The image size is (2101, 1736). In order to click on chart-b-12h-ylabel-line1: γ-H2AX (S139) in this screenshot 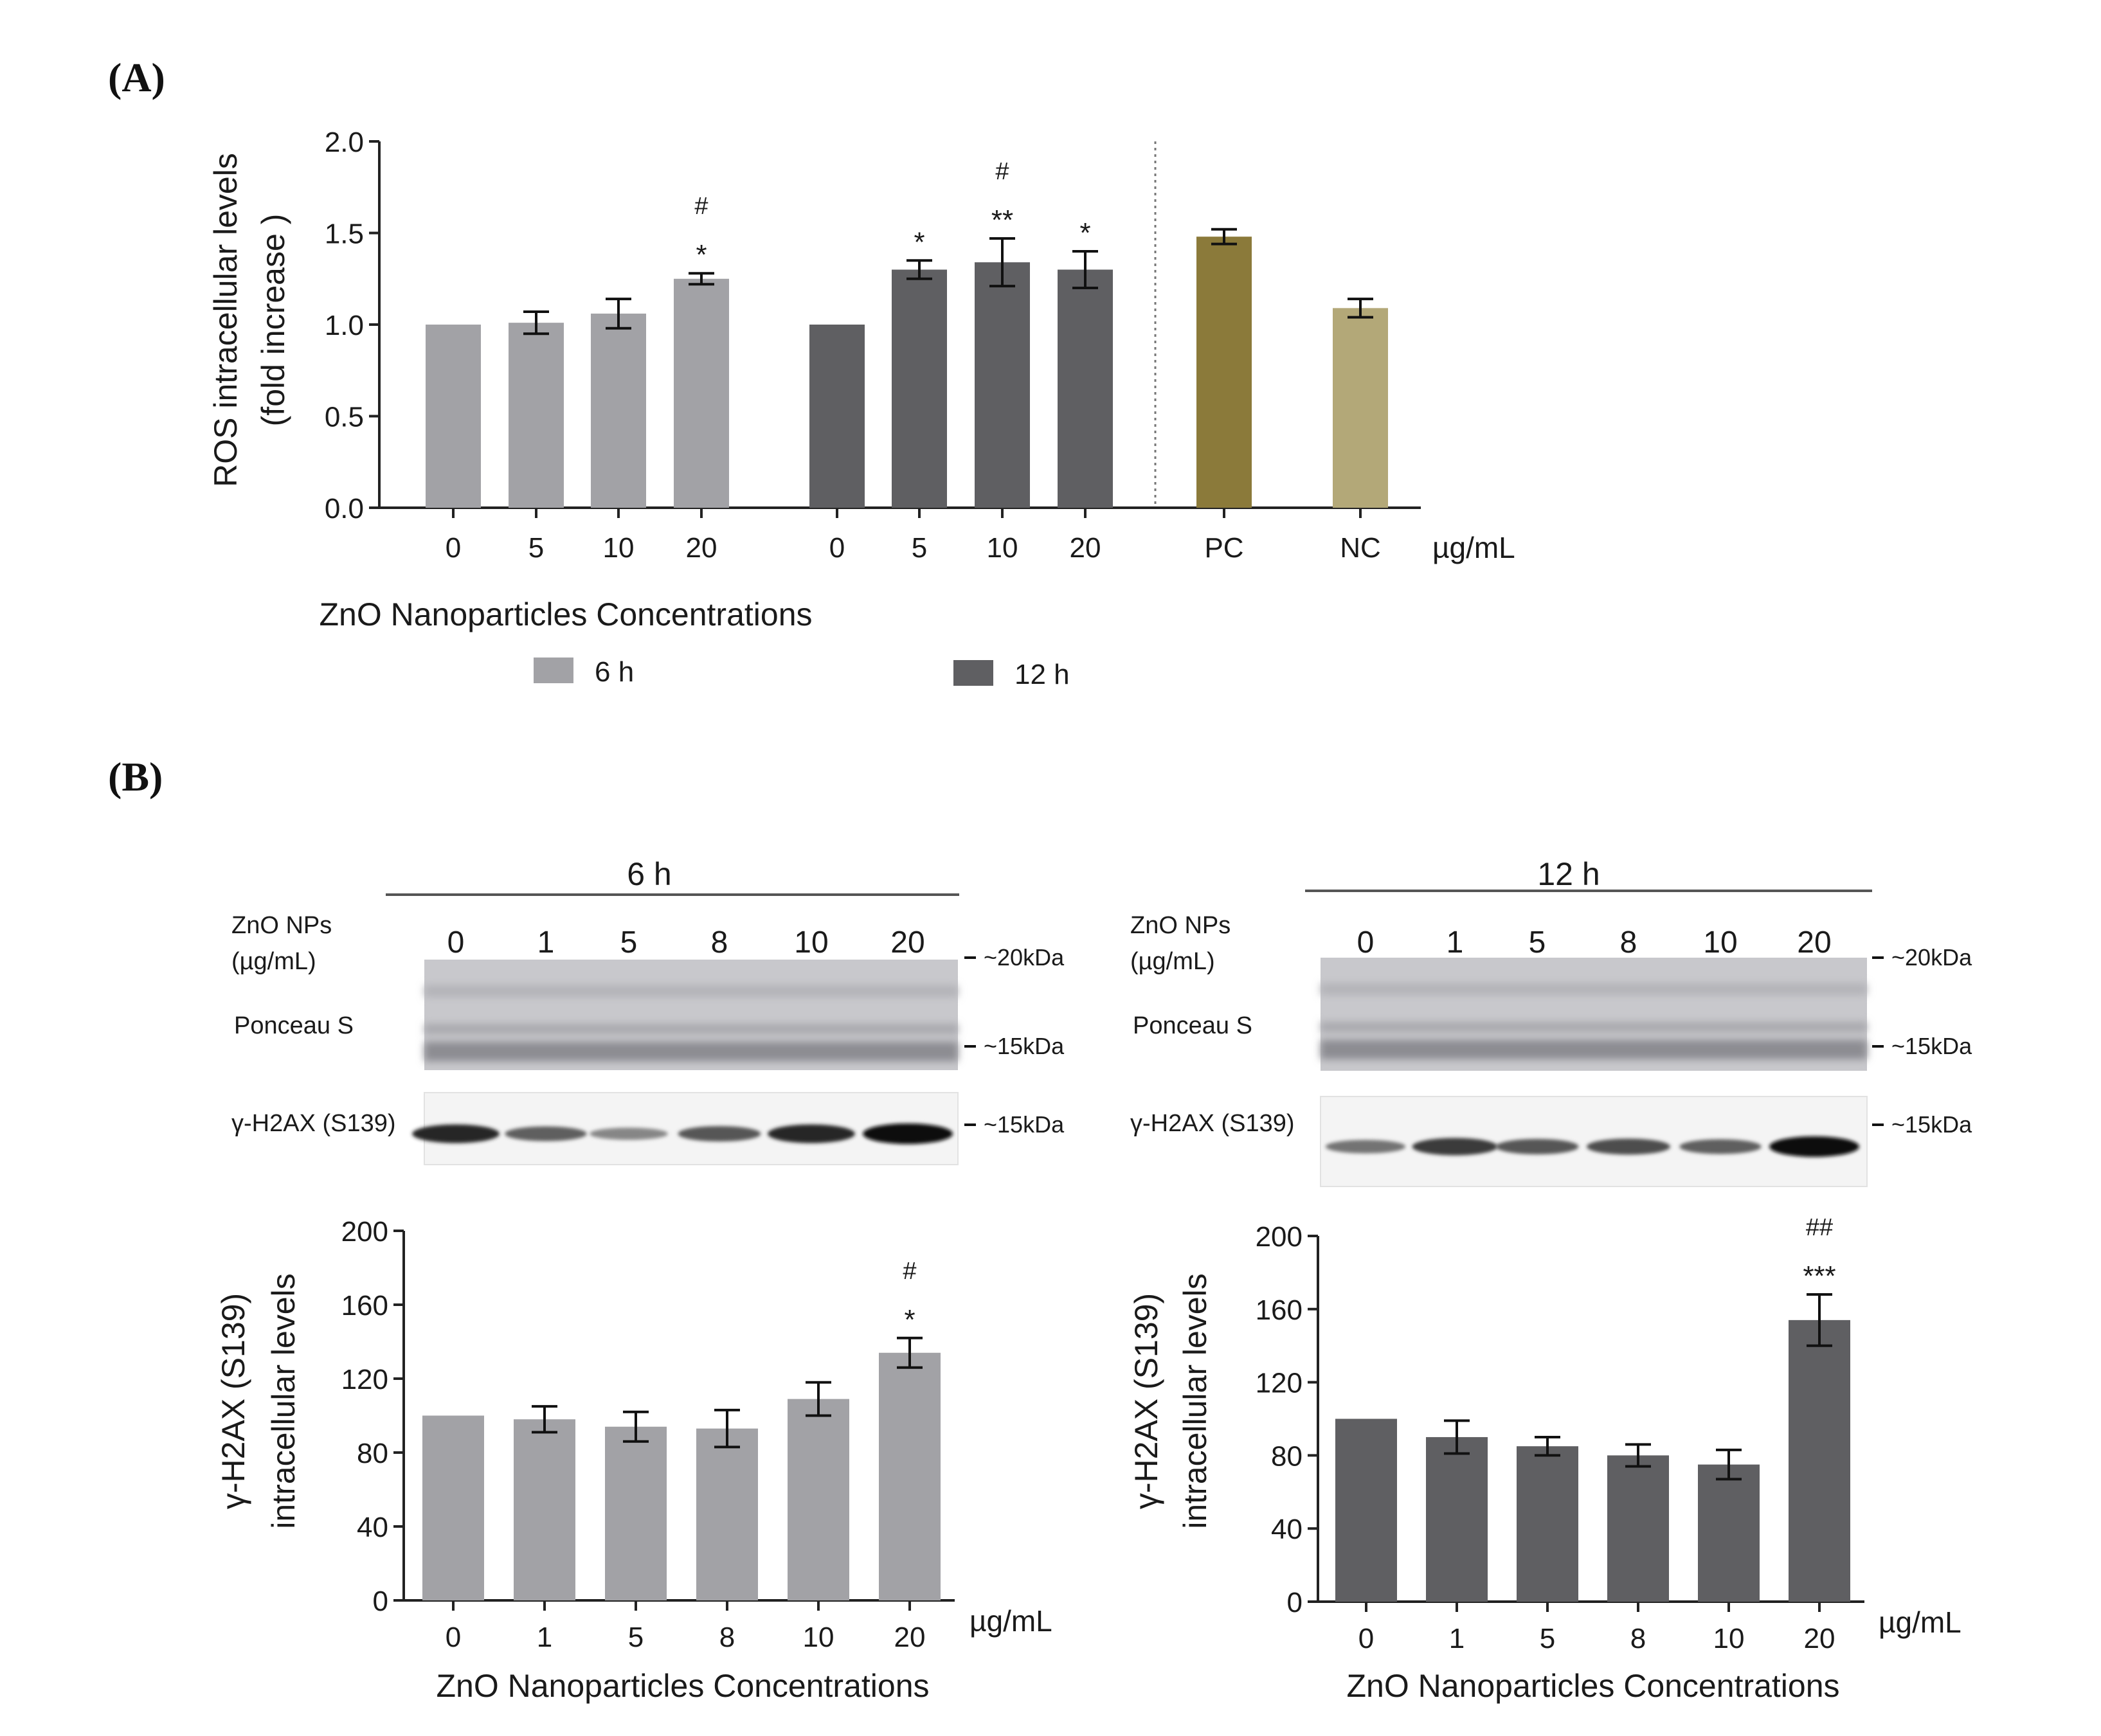, I will do `click(1146, 1401)`.